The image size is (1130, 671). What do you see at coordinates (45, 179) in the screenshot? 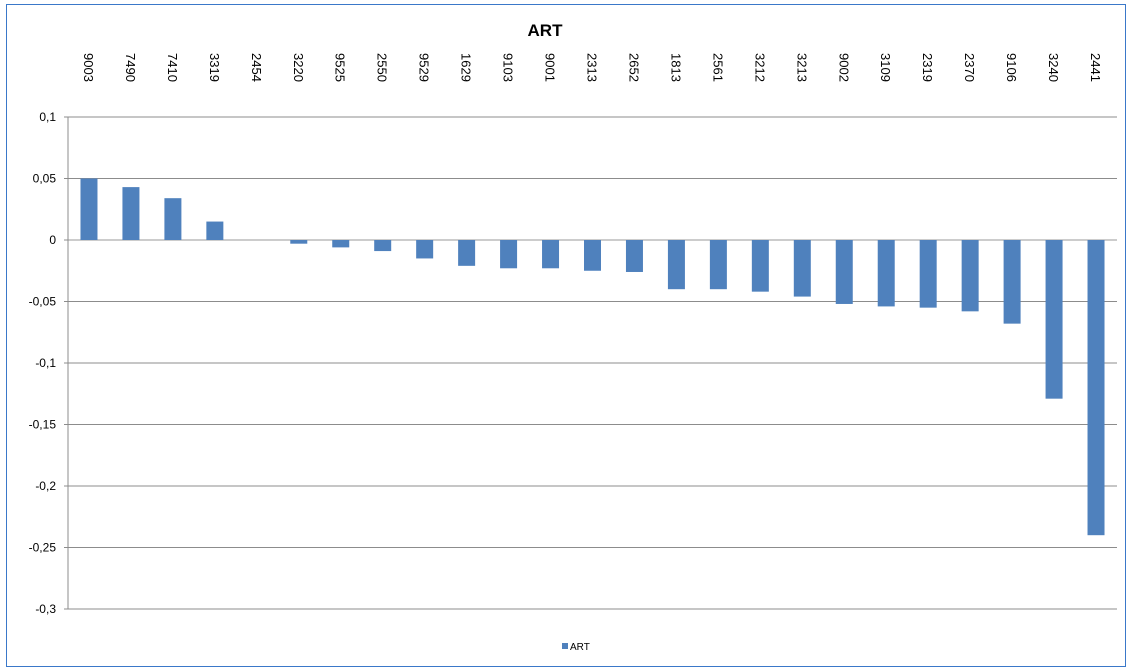
I see `y-tick-label: 0,05` at bounding box center [45, 179].